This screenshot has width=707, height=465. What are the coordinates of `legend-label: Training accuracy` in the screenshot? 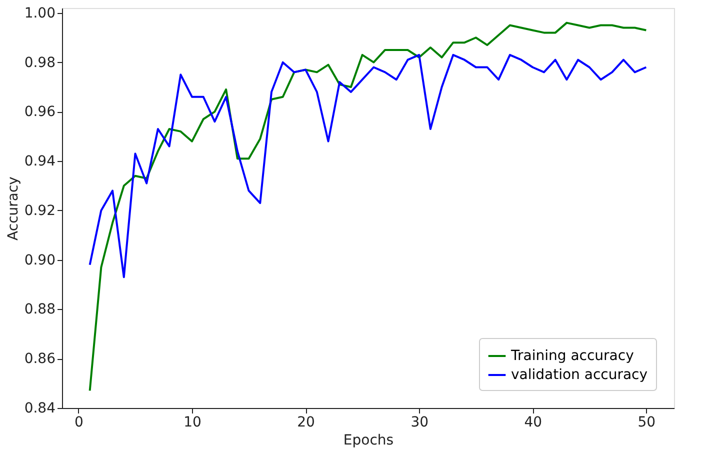 It's located at (572, 356).